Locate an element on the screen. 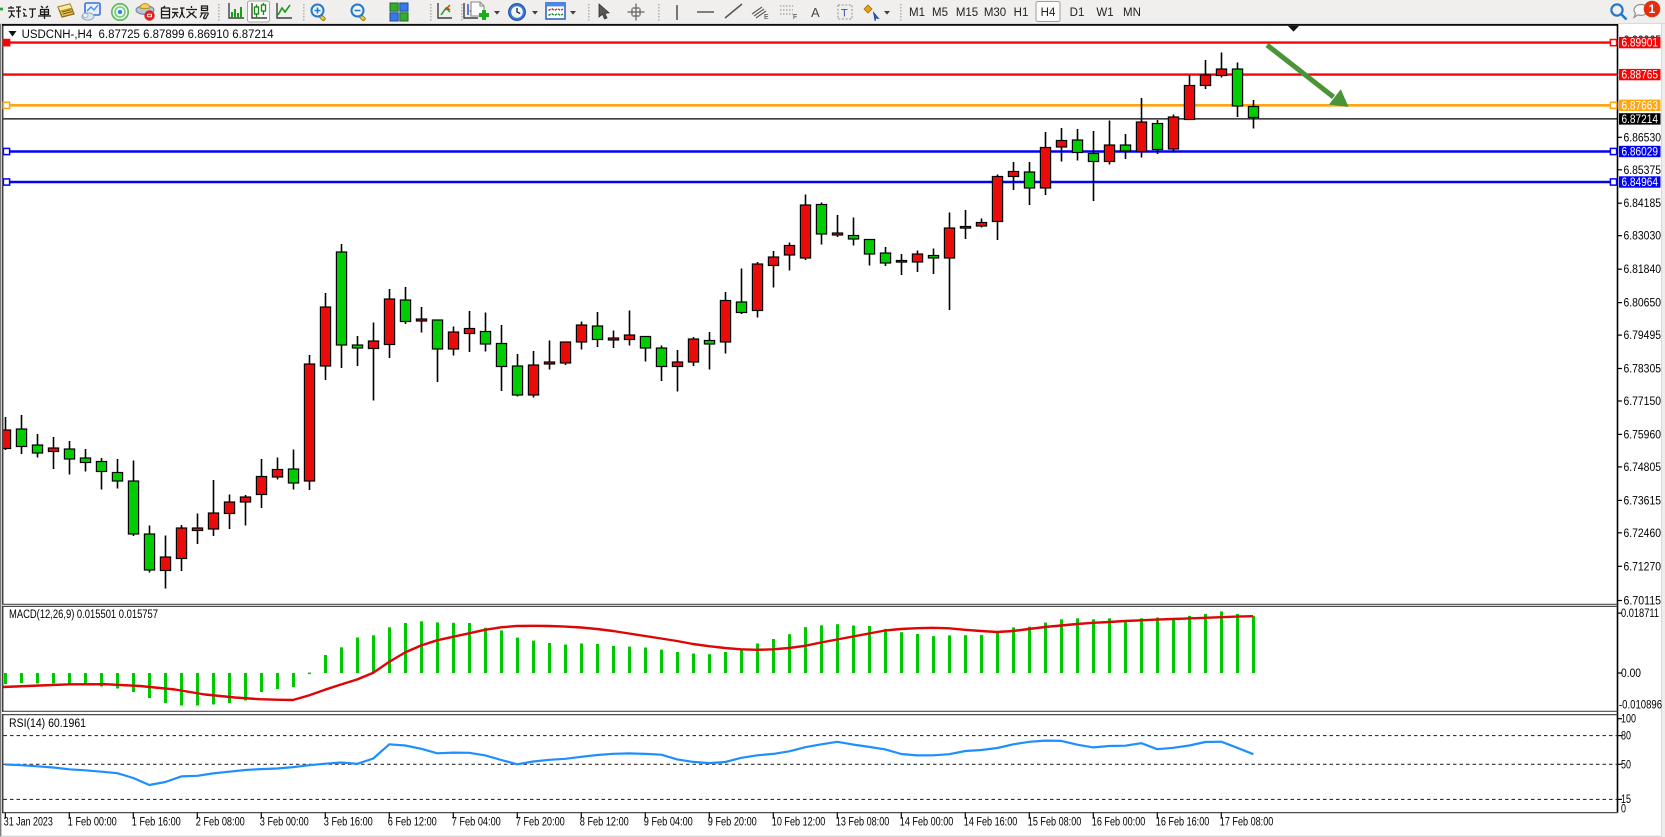 The width and height of the screenshot is (1665, 837). svg-text: 3 Feb 16:00 is located at coordinates (348, 823).